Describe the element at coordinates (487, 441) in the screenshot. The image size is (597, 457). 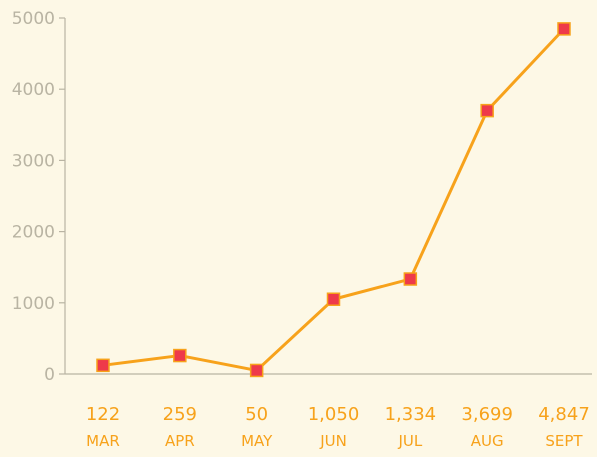
I see `x-category-label: AUG` at that location.